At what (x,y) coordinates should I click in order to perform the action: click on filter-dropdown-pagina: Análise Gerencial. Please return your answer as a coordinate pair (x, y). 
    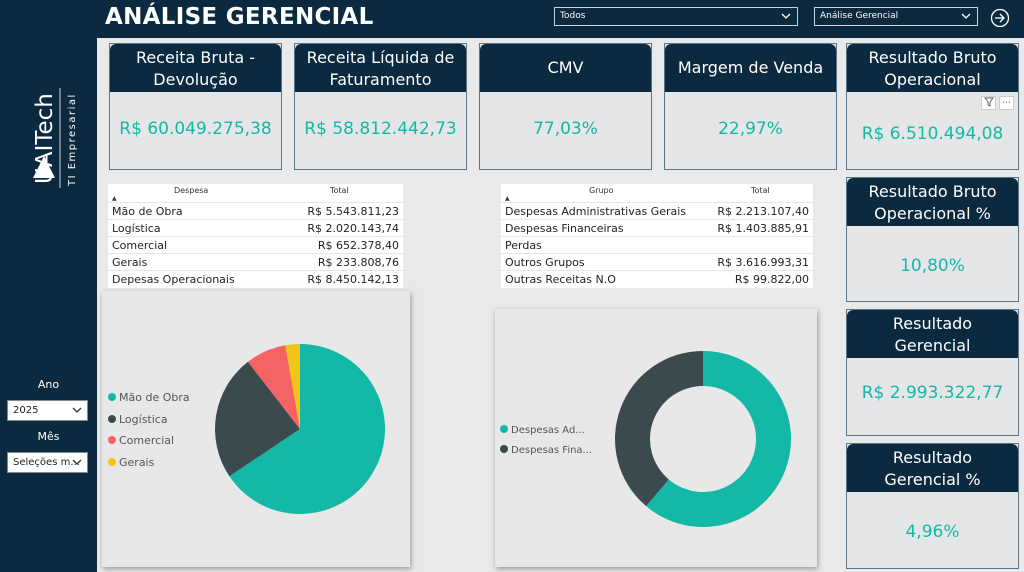
    Looking at the image, I should click on (896, 16).